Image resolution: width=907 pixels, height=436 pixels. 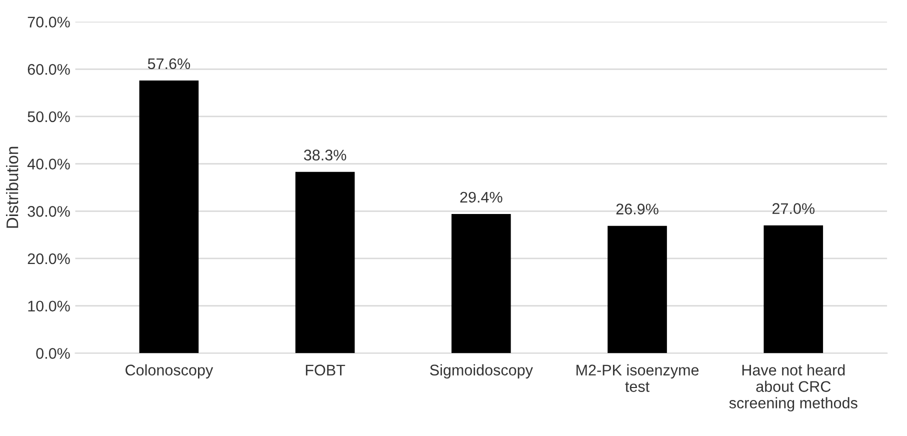 What do you see at coordinates (793, 388) in the screenshot?
I see `x-tick-label: Have not heard about CRC screening methods` at bounding box center [793, 388].